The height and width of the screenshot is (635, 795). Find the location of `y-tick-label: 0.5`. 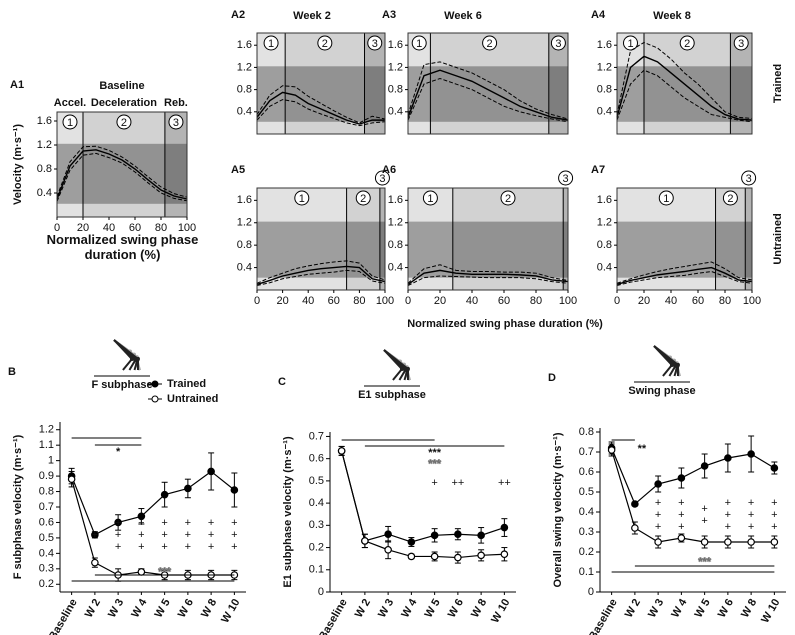

y-tick-label: 0.5 is located at coordinates (46, 538).